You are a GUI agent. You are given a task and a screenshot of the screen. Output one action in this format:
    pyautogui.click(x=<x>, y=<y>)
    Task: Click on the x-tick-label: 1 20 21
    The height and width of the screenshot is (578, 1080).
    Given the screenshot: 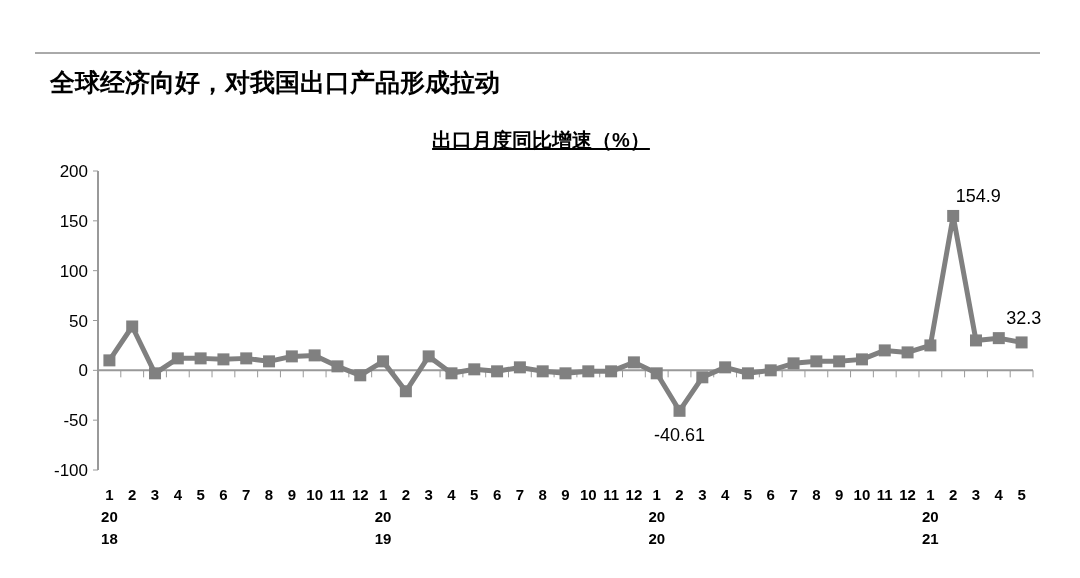 What is the action you would take?
    pyautogui.click(x=930, y=516)
    